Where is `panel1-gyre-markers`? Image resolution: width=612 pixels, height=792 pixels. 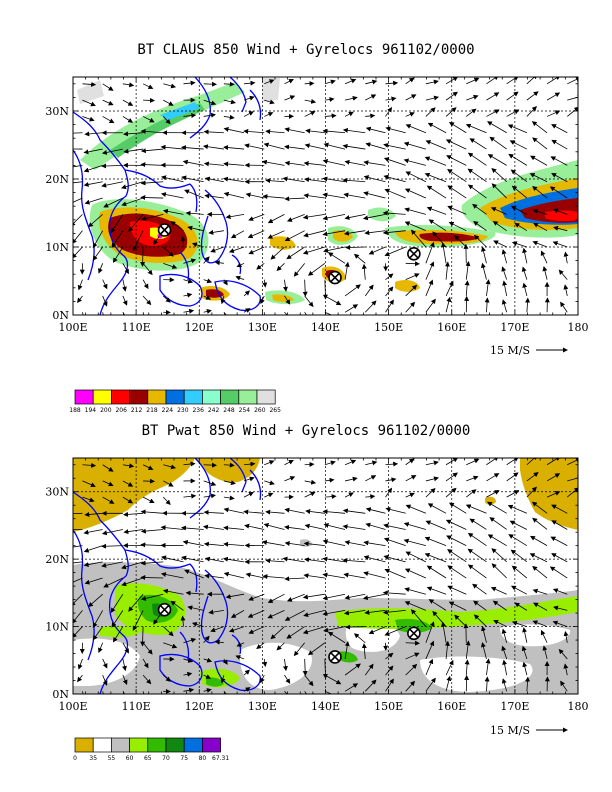
panel1-gyre-markers is located at coordinates (289, 254).